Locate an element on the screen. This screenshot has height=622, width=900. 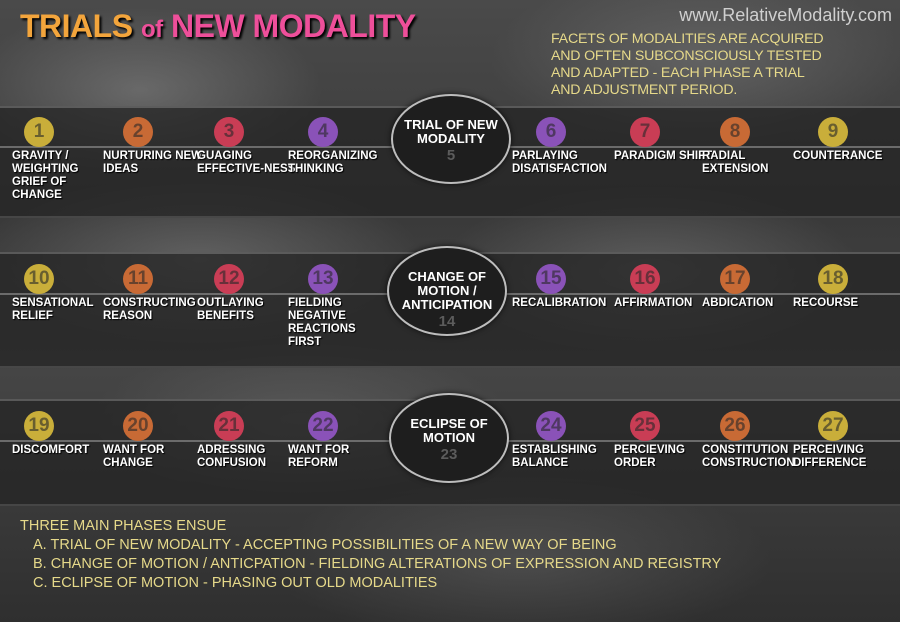
phase-oval: CHANGE OF MOTION / ANTICIPATION 14 is located at coordinates (447, 291).